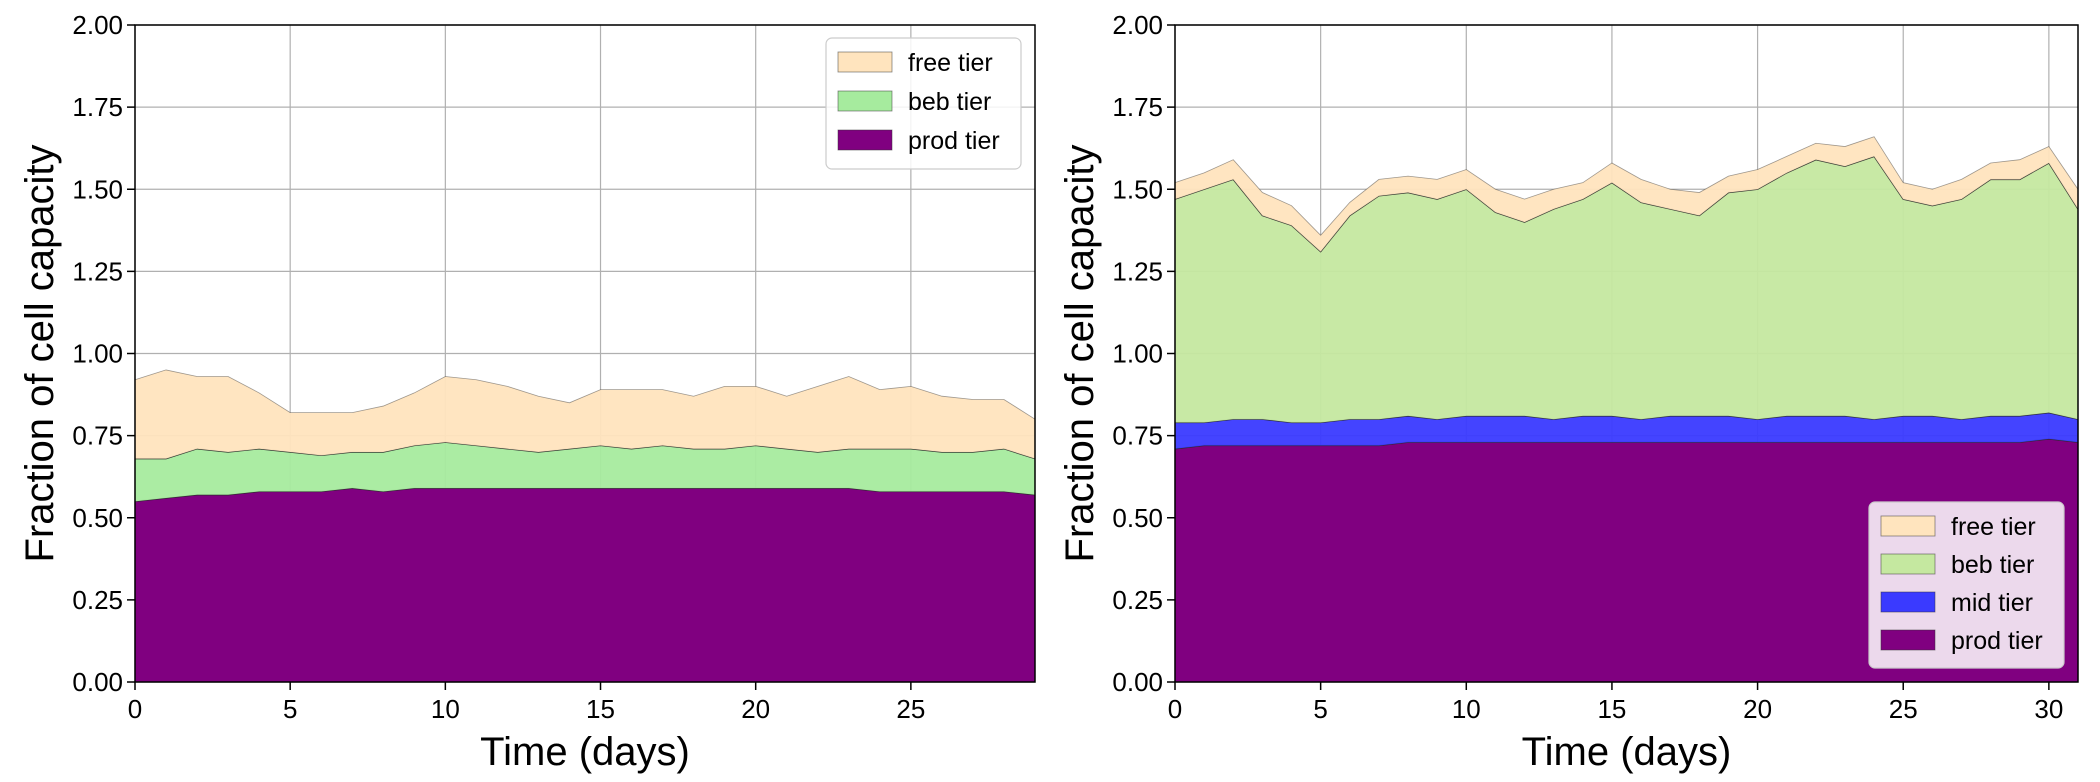 The height and width of the screenshot is (782, 2100). Describe the element at coordinates (1626, 560) in the screenshot. I see `area-prod-tier-right` at that location.